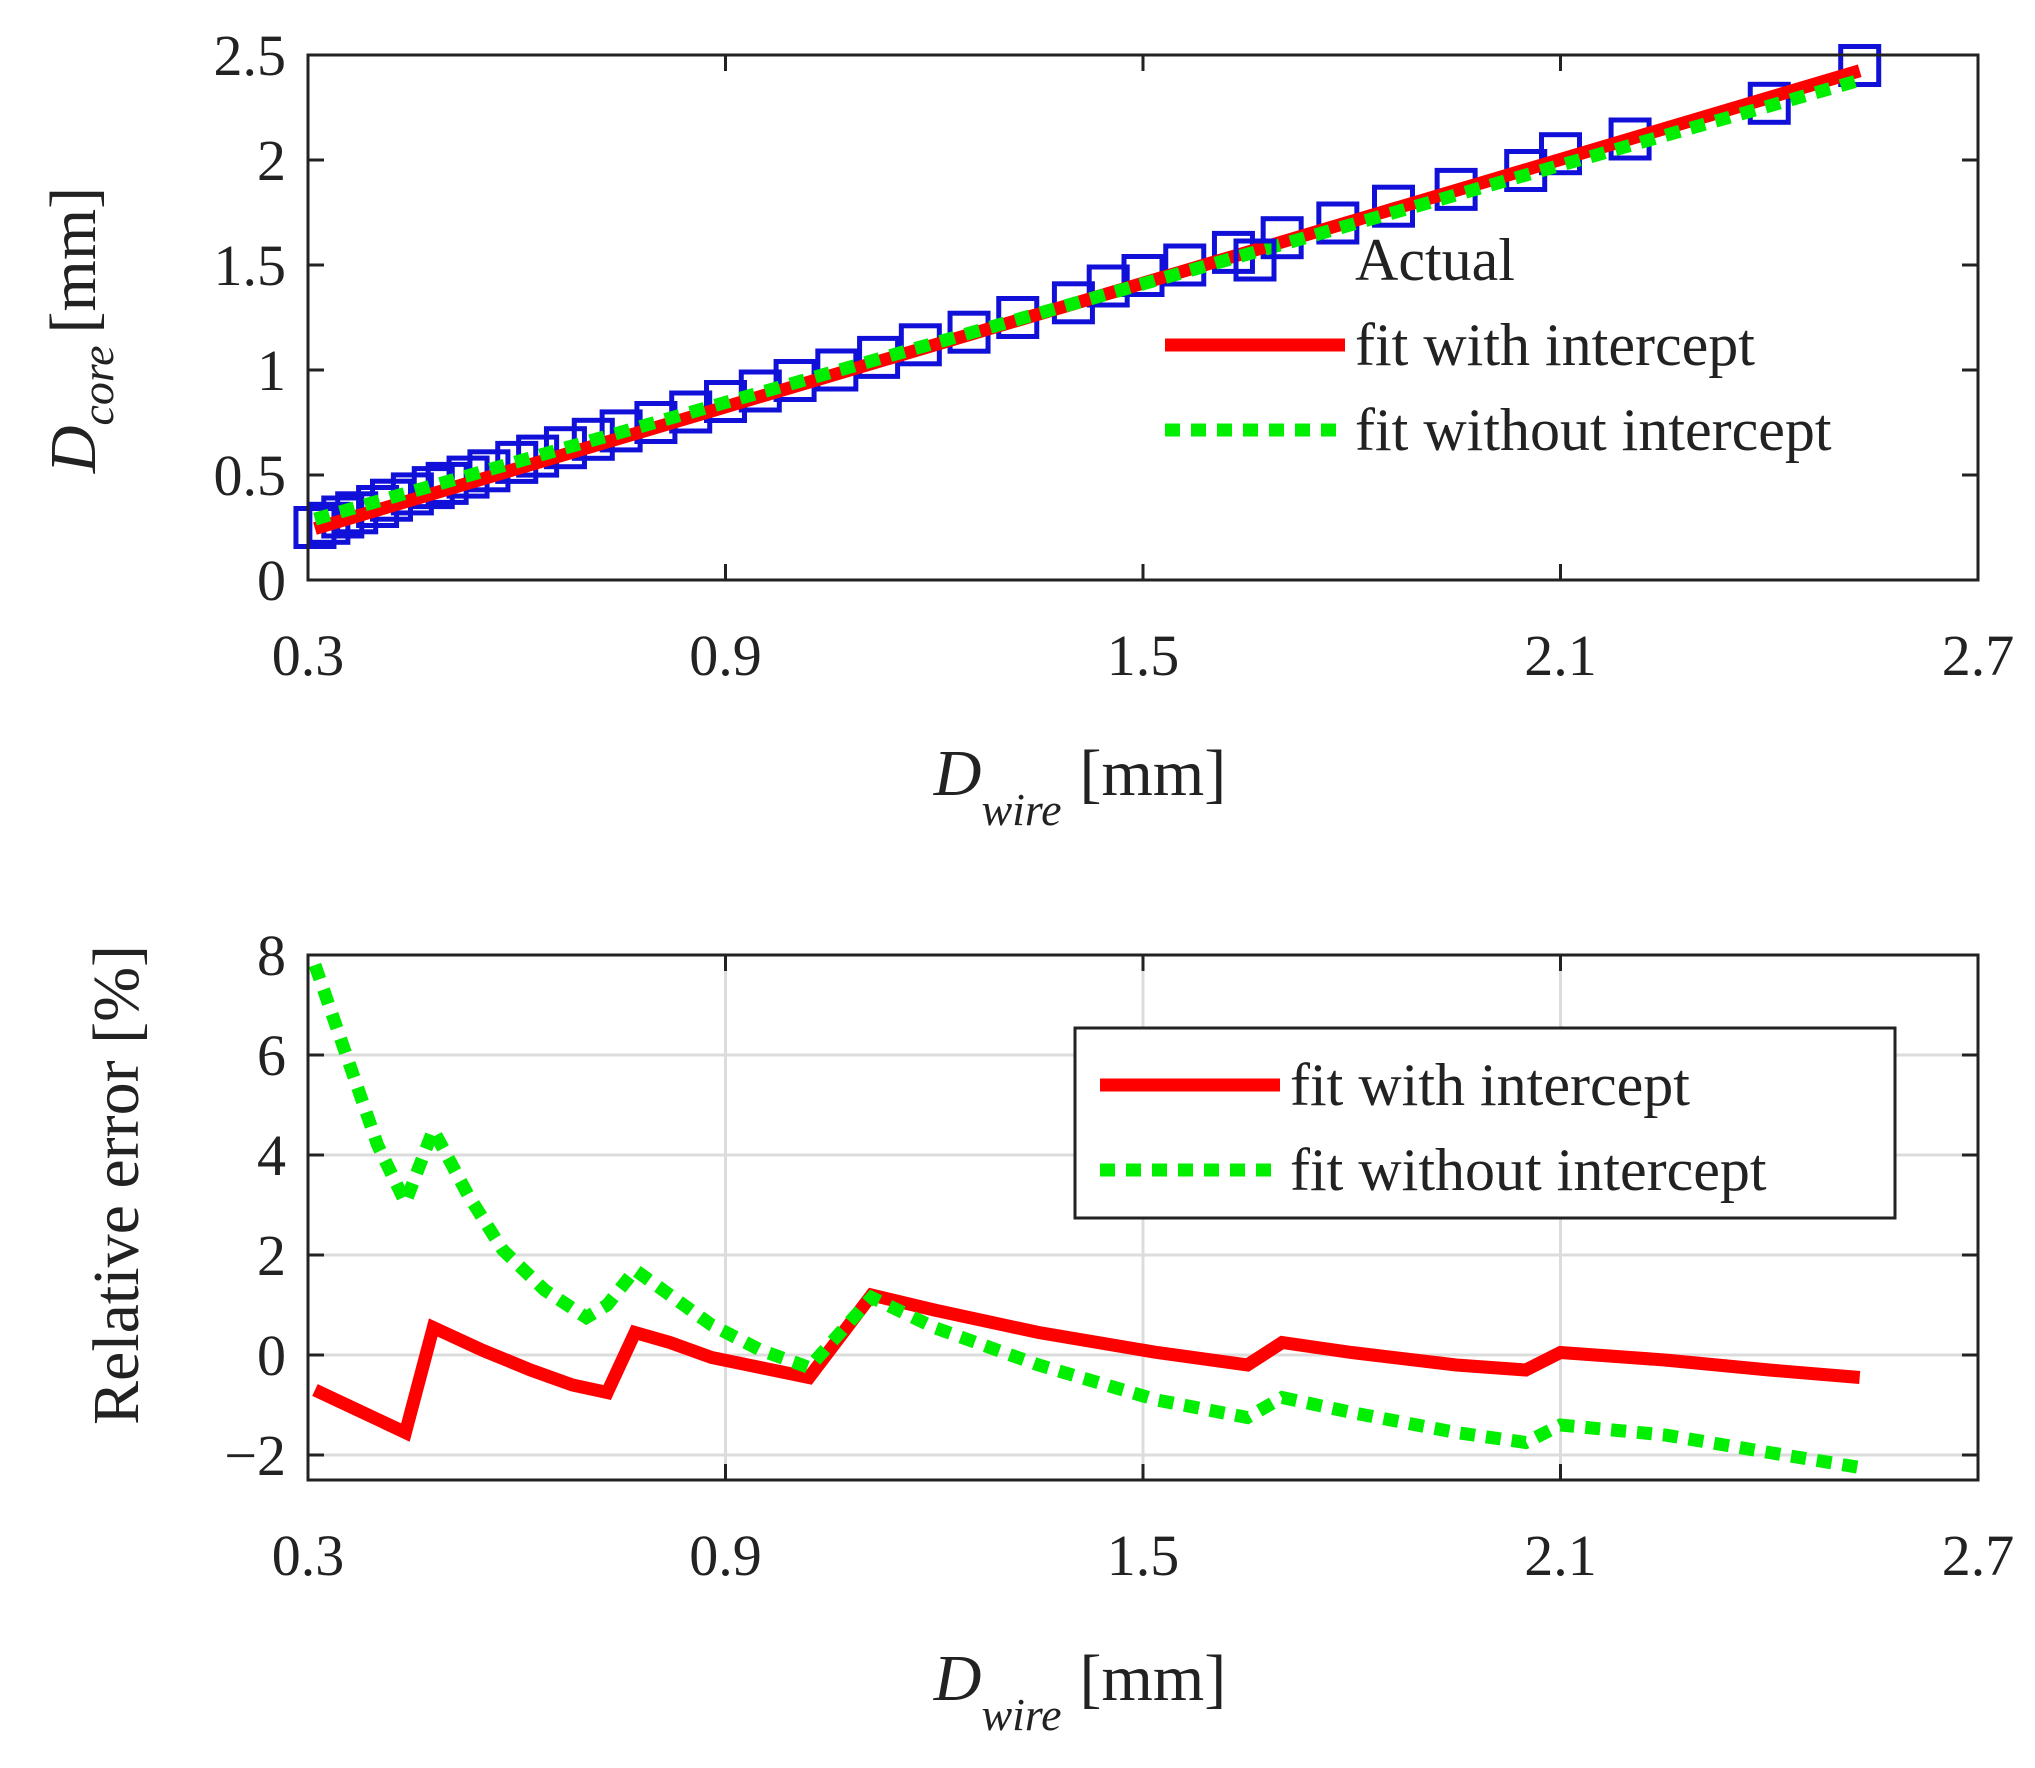 This screenshot has width=2035, height=1768. Describe the element at coordinates (271, 1155) in the screenshot. I see `bottom-y-tick-label: 4` at that location.